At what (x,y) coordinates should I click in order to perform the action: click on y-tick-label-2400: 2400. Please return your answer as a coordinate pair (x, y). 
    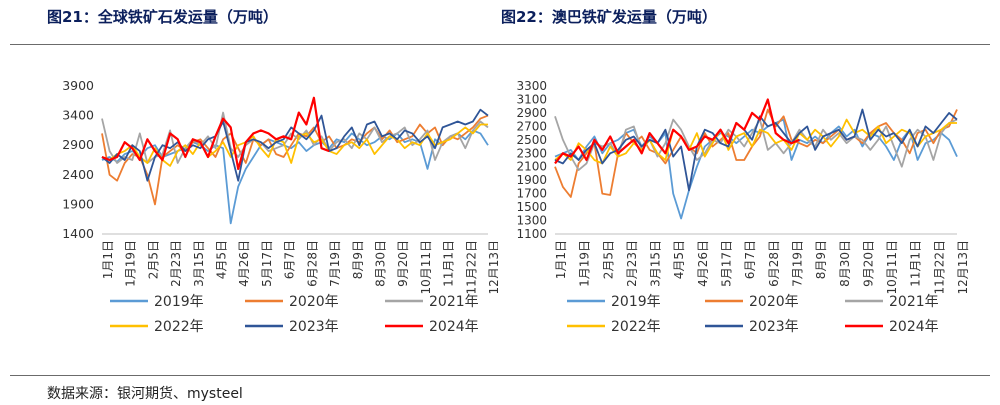
    Looking at the image, I should click on (78, 174).